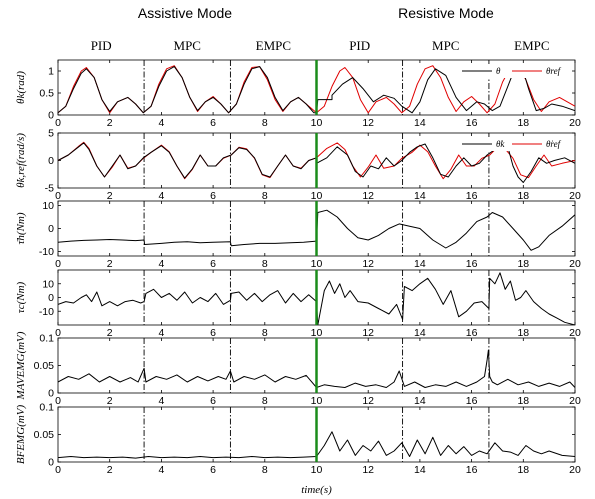 Image resolution: width=595 pixels, height=499 pixels. I want to click on panel-theta: 0 2 4 6 8 10 12 14 16 18 20 0 0.5 1 θk(rad) θ θref, so click(298, 94).